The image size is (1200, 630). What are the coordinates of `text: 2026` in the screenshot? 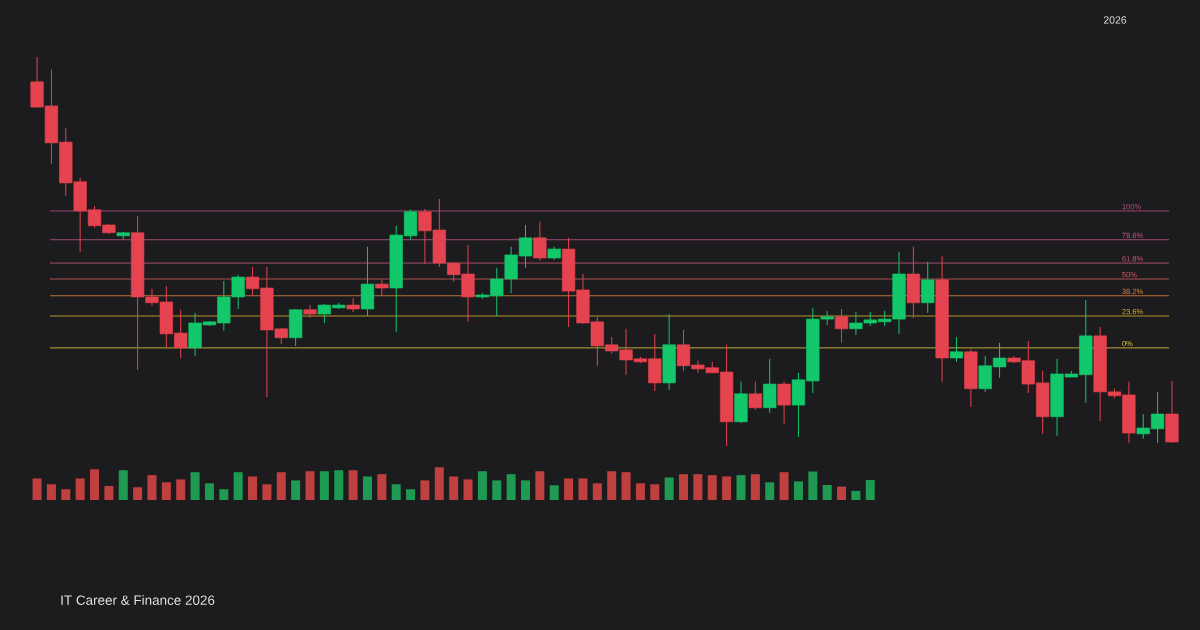 It's located at (1115, 20).